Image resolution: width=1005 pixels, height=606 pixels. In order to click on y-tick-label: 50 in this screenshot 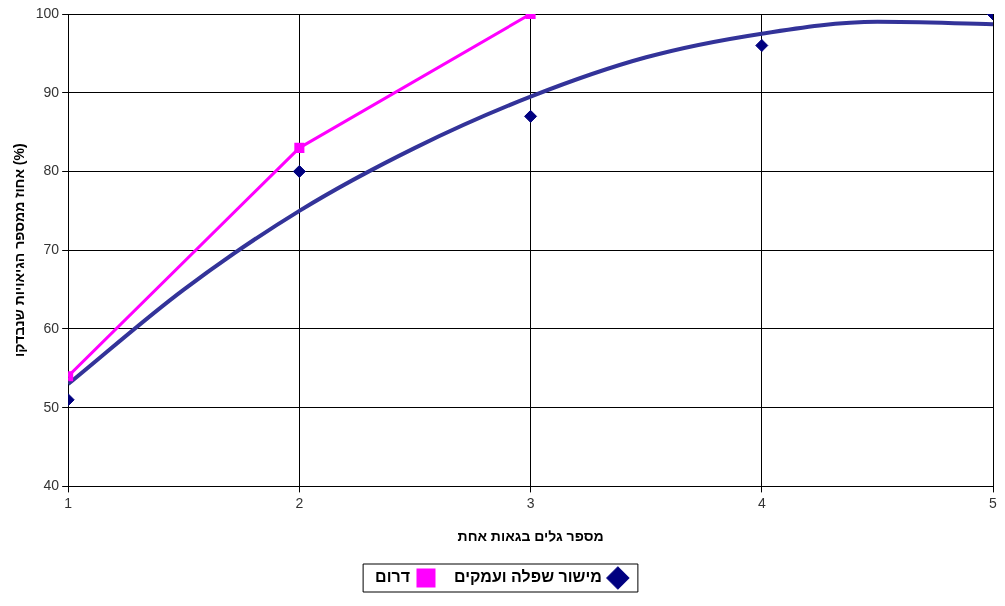, I will do `click(51, 406)`.